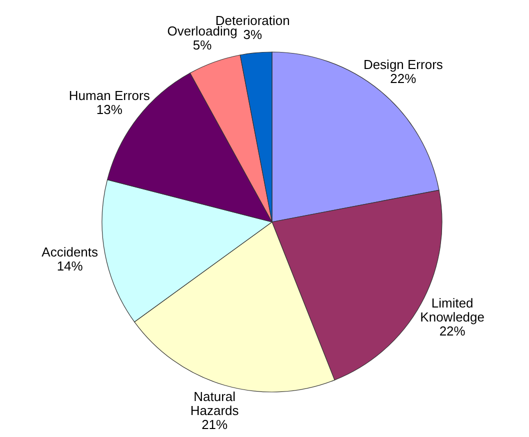 The width and height of the screenshot is (529, 437). I want to click on data-label: 3%, so click(252, 34).